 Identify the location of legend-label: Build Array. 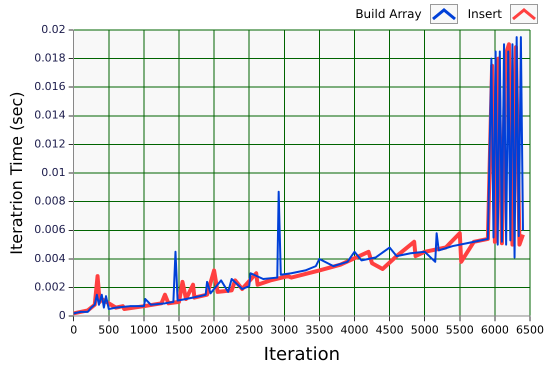
(388, 14).